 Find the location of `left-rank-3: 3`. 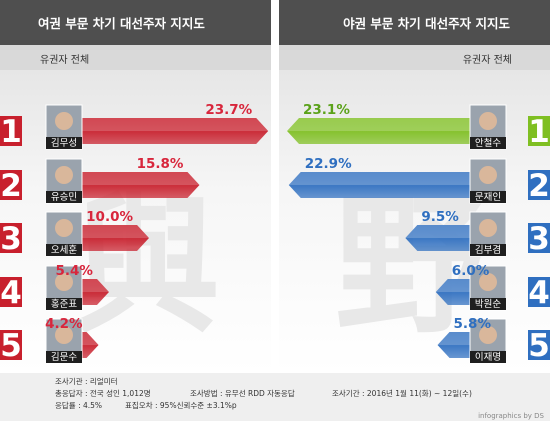

left-rank-3: 3 is located at coordinates (11, 239).